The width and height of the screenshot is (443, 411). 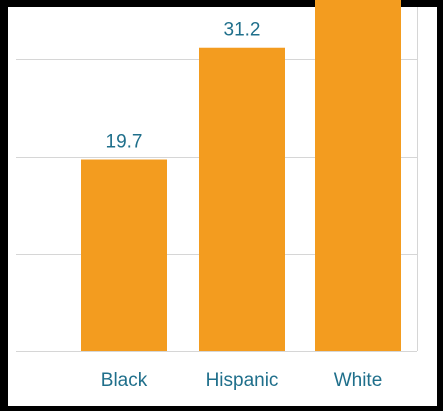 What do you see at coordinates (242, 30) in the screenshot?
I see `value-label-hispanic: 31.2` at bounding box center [242, 30].